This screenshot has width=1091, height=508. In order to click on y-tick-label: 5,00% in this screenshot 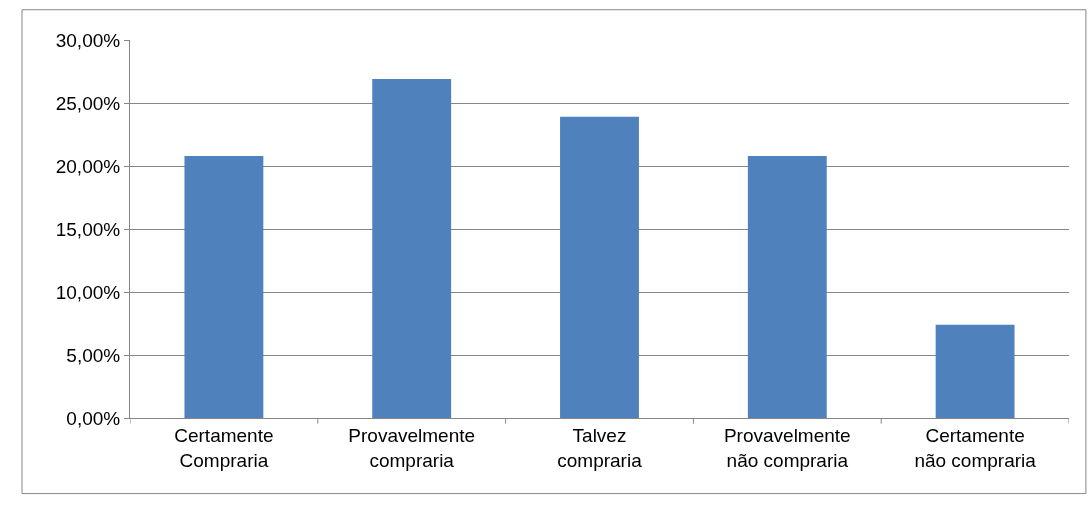, I will do `click(93, 355)`.